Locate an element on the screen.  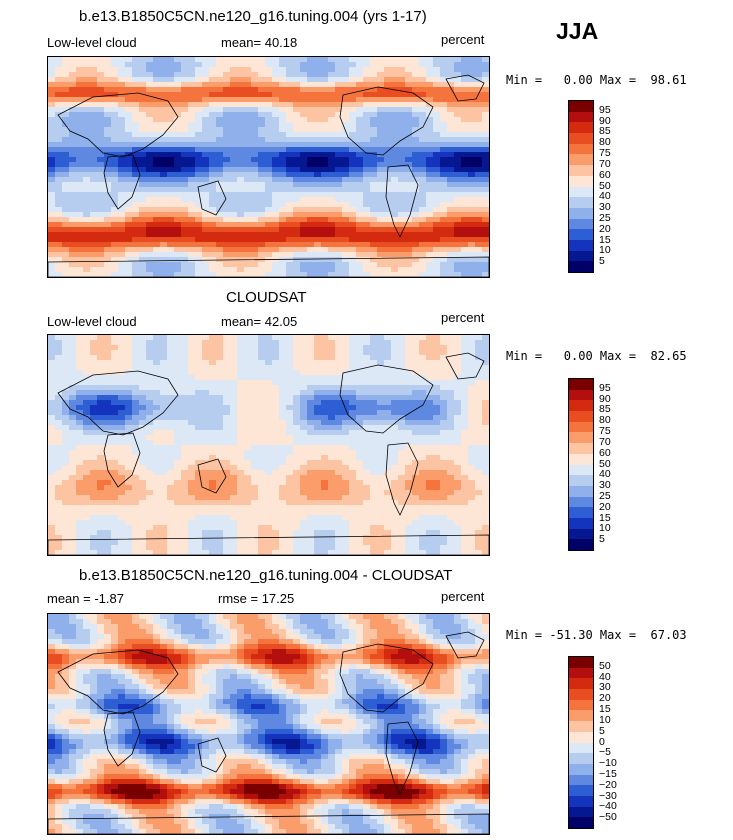
panel-1-mean-label: mean= 40.18 is located at coordinates (259, 42).